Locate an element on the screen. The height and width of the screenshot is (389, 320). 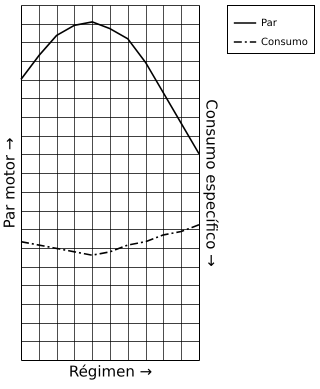
legend-label: Consumo is located at coordinates (284, 42).